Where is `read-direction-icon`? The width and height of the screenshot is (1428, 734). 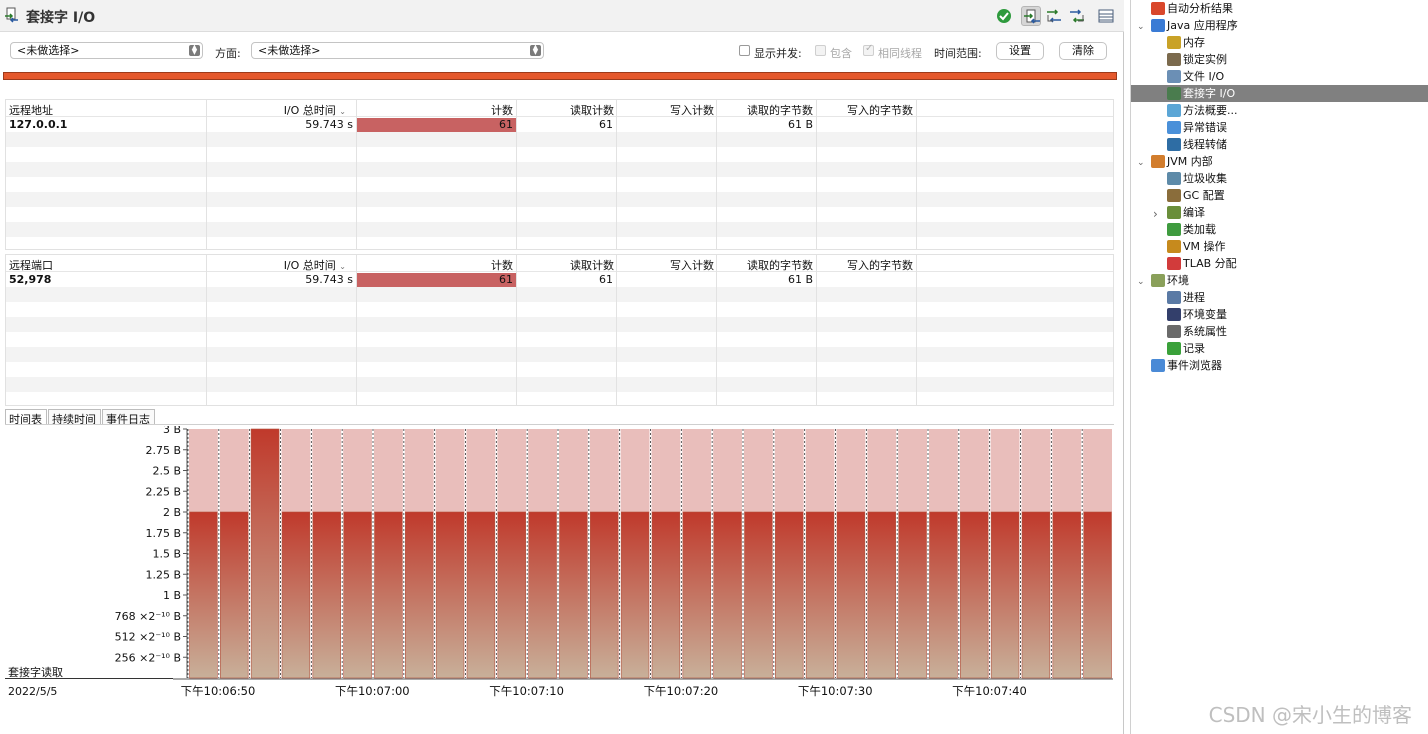 read-direction-icon is located at coordinates (1054, 16).